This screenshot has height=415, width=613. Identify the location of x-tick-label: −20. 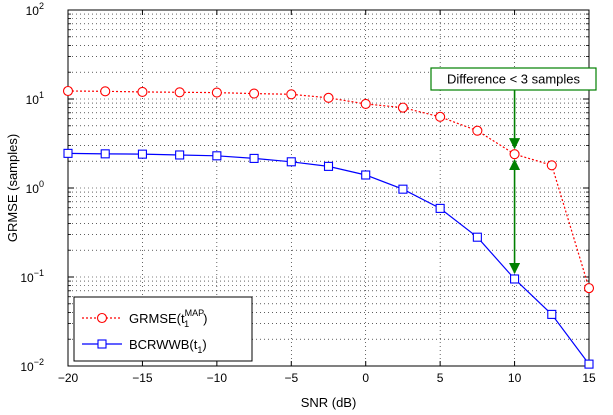
(68, 378).